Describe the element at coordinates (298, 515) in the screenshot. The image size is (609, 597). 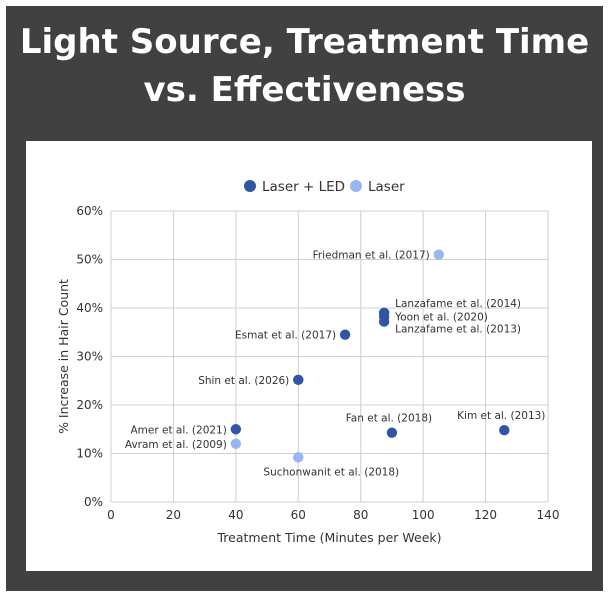
I see `x-tick-label: 60` at that location.